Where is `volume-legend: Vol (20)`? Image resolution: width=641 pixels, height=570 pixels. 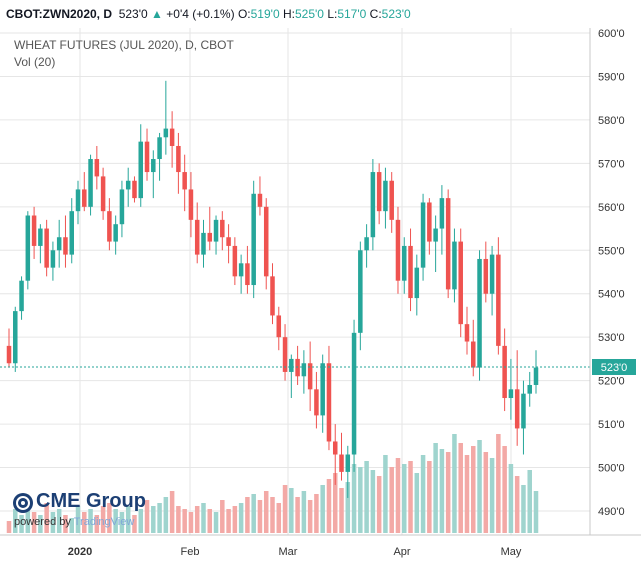 volume-legend: Vol (20) is located at coordinates (34, 62).